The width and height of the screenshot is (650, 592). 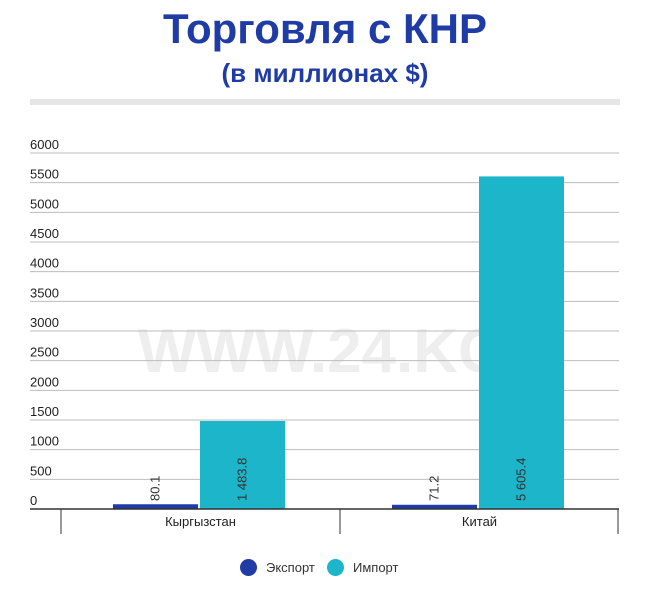 What do you see at coordinates (155, 488) in the screenshot?
I see `data-label-export: 80.1` at bounding box center [155, 488].